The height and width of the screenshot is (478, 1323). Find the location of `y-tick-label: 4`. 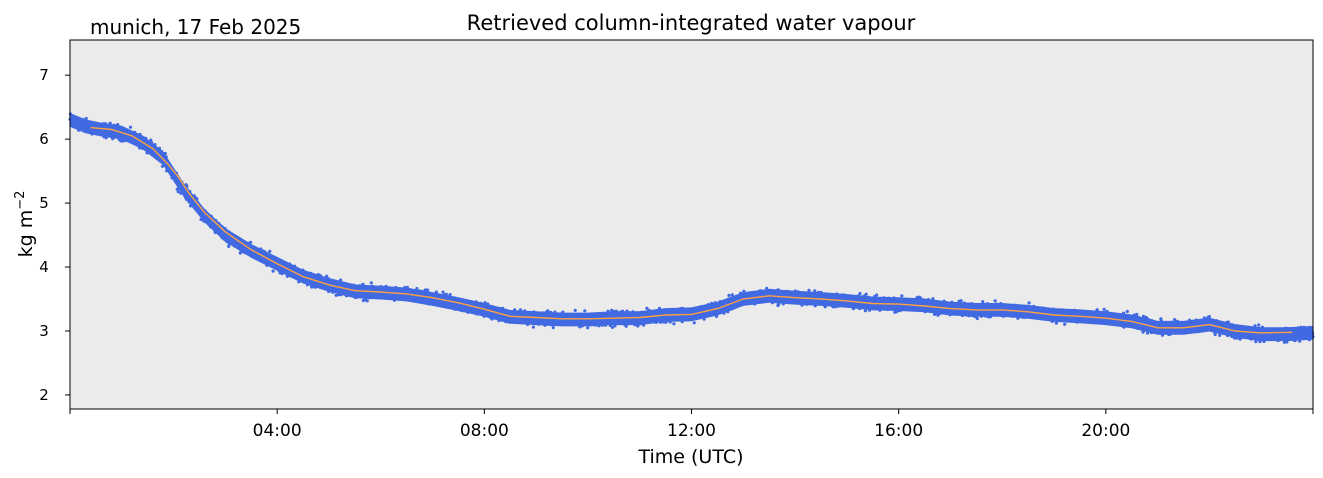

y-tick-label: 4 is located at coordinates (44, 267).